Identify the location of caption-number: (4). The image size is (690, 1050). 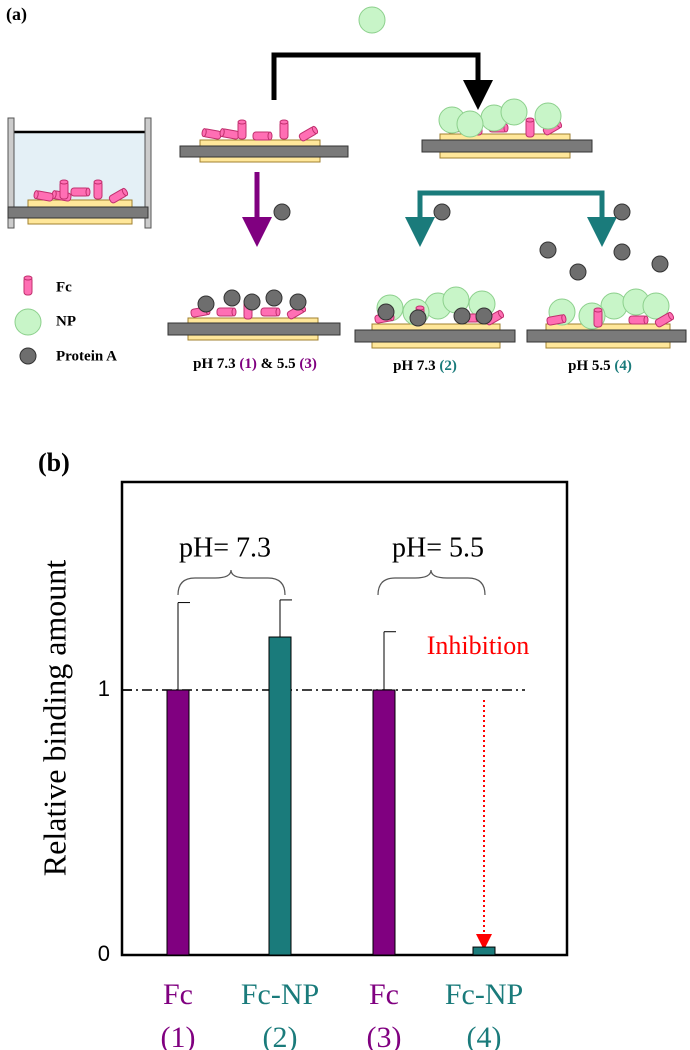
(623, 366).